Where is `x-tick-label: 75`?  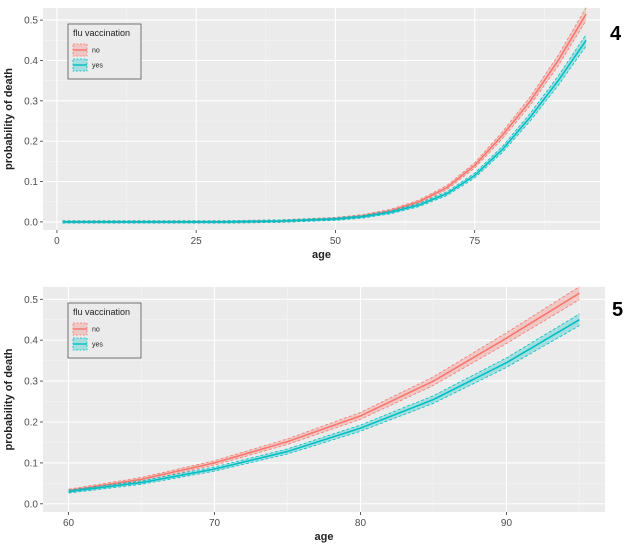
x-tick-label: 75 is located at coordinates (475, 241).